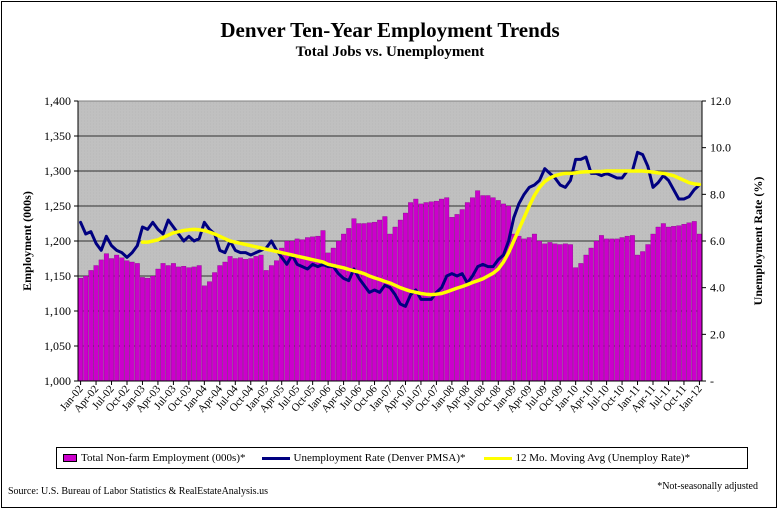 This screenshot has height=511, width=780. I want to click on y-axis-title-left: Employment (000s), so click(27, 241).